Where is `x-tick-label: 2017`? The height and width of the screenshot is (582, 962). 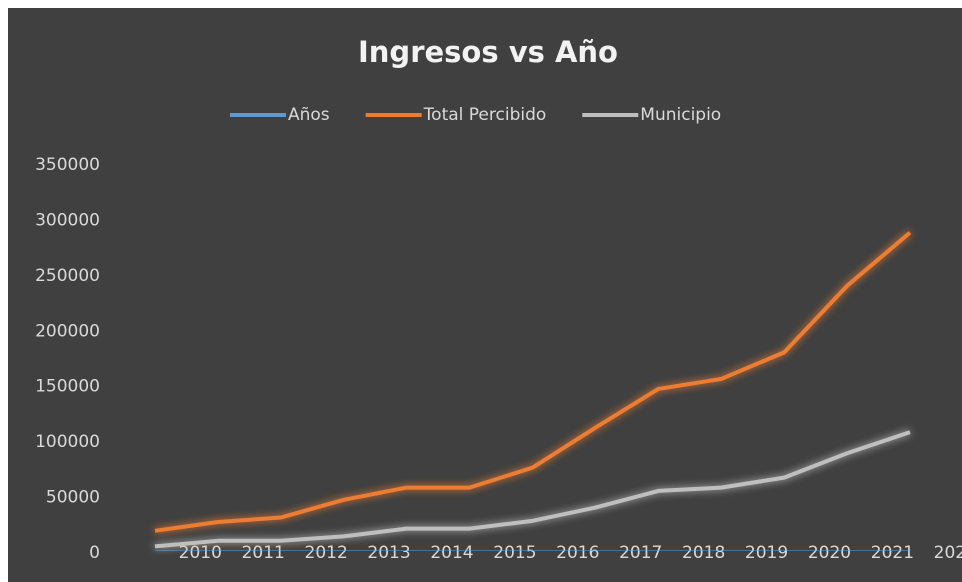 x-tick-label: 2017 is located at coordinates (640, 553).